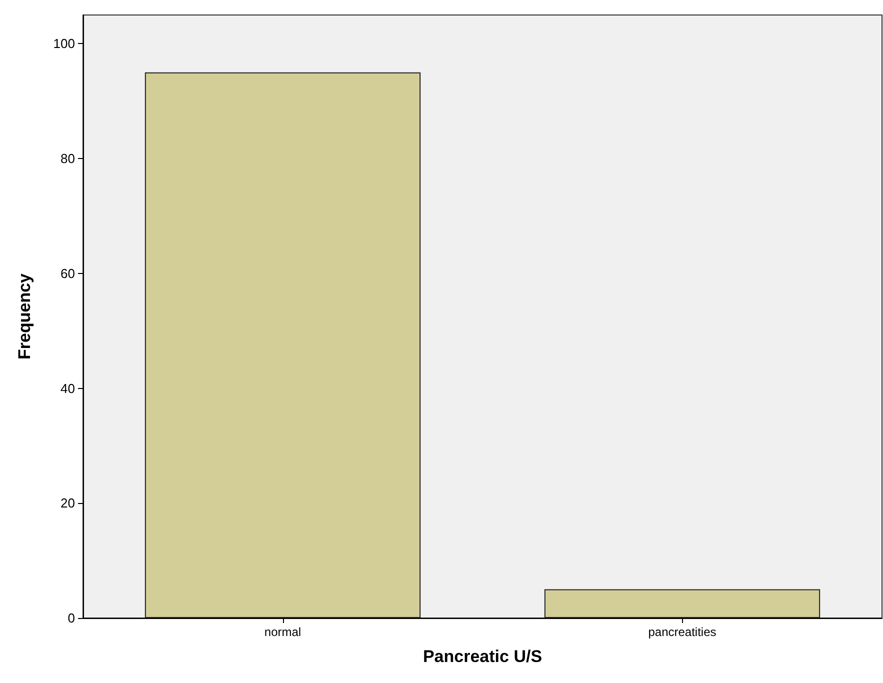 This screenshot has width=883, height=683. What do you see at coordinates (64, 44) in the screenshot?
I see `y-tick-label: 100` at bounding box center [64, 44].